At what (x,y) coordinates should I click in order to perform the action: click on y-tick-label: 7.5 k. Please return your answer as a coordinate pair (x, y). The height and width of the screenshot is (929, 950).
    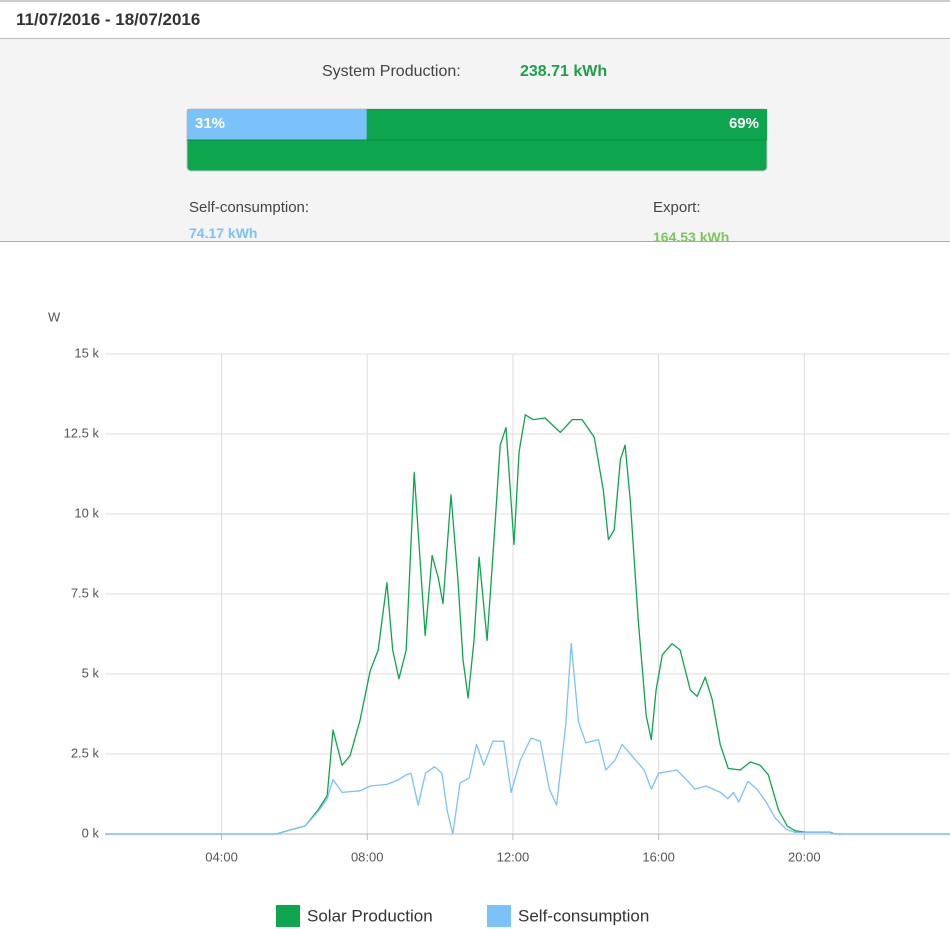
    Looking at the image, I should click on (85, 592).